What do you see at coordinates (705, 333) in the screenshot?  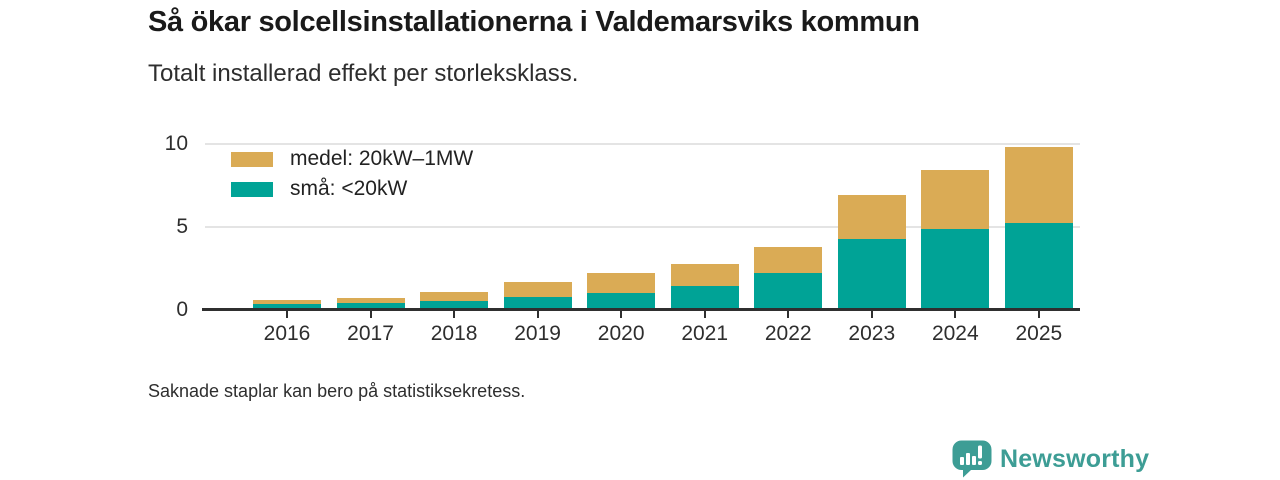 I see `x-axis-label-2021: 2021` at bounding box center [705, 333].